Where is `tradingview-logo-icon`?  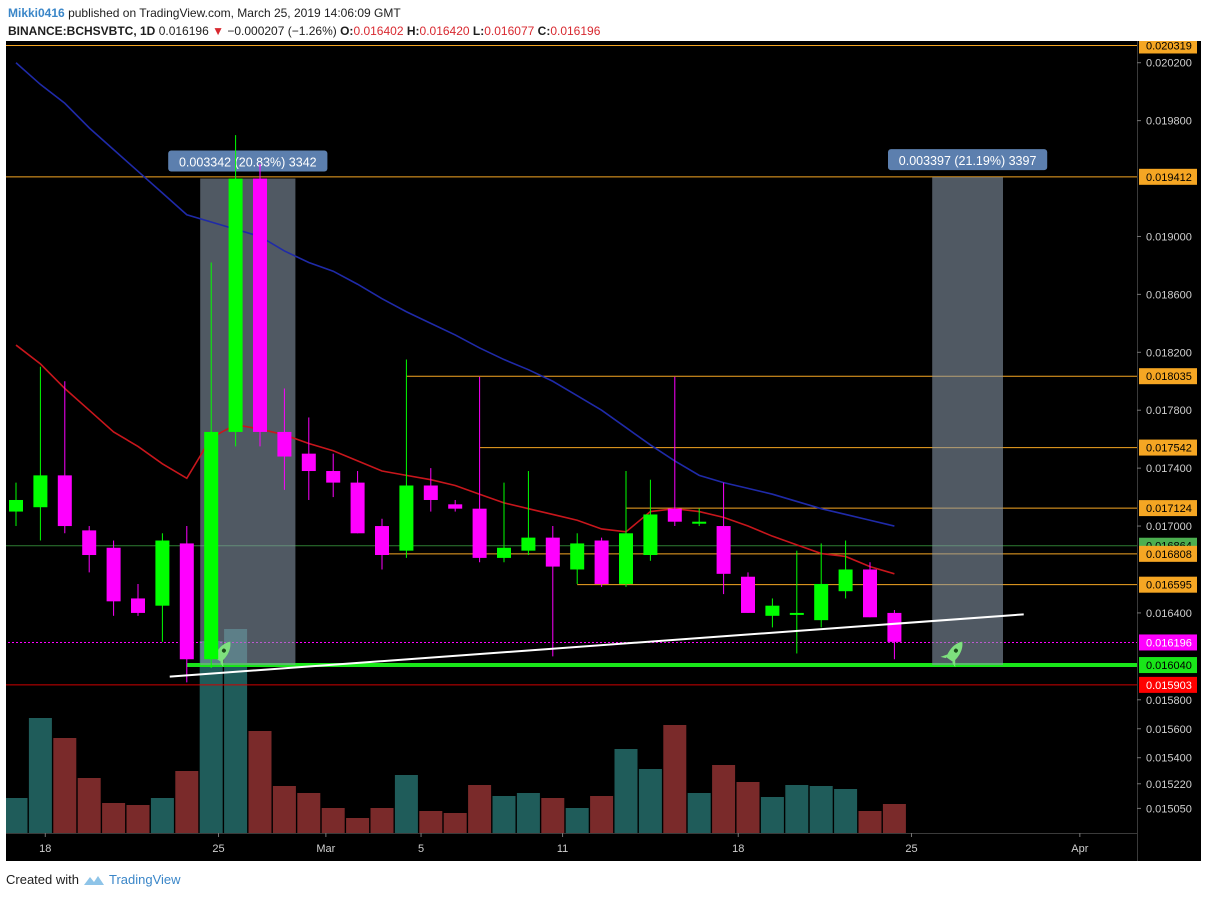
tradingview-logo-icon is located at coordinates (93, 880).